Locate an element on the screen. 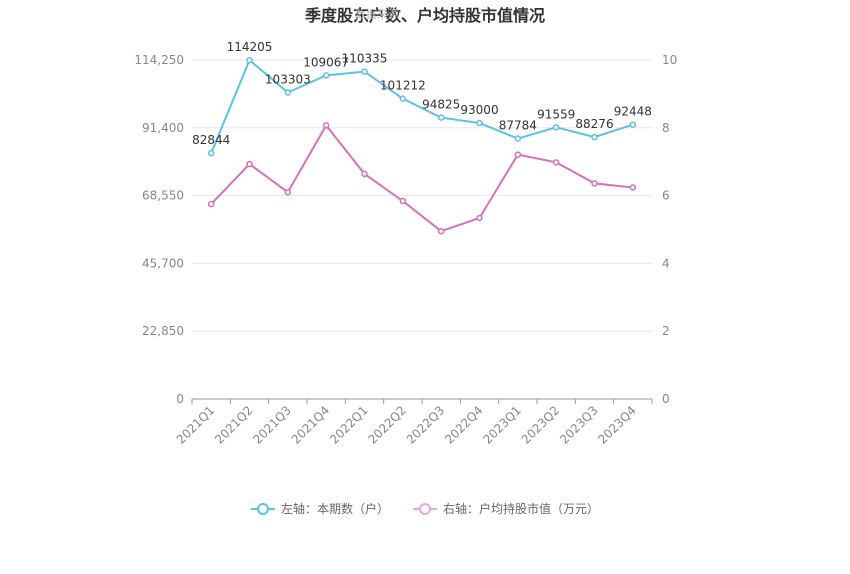  y-left-tick-label: 0 is located at coordinates (180, 399).